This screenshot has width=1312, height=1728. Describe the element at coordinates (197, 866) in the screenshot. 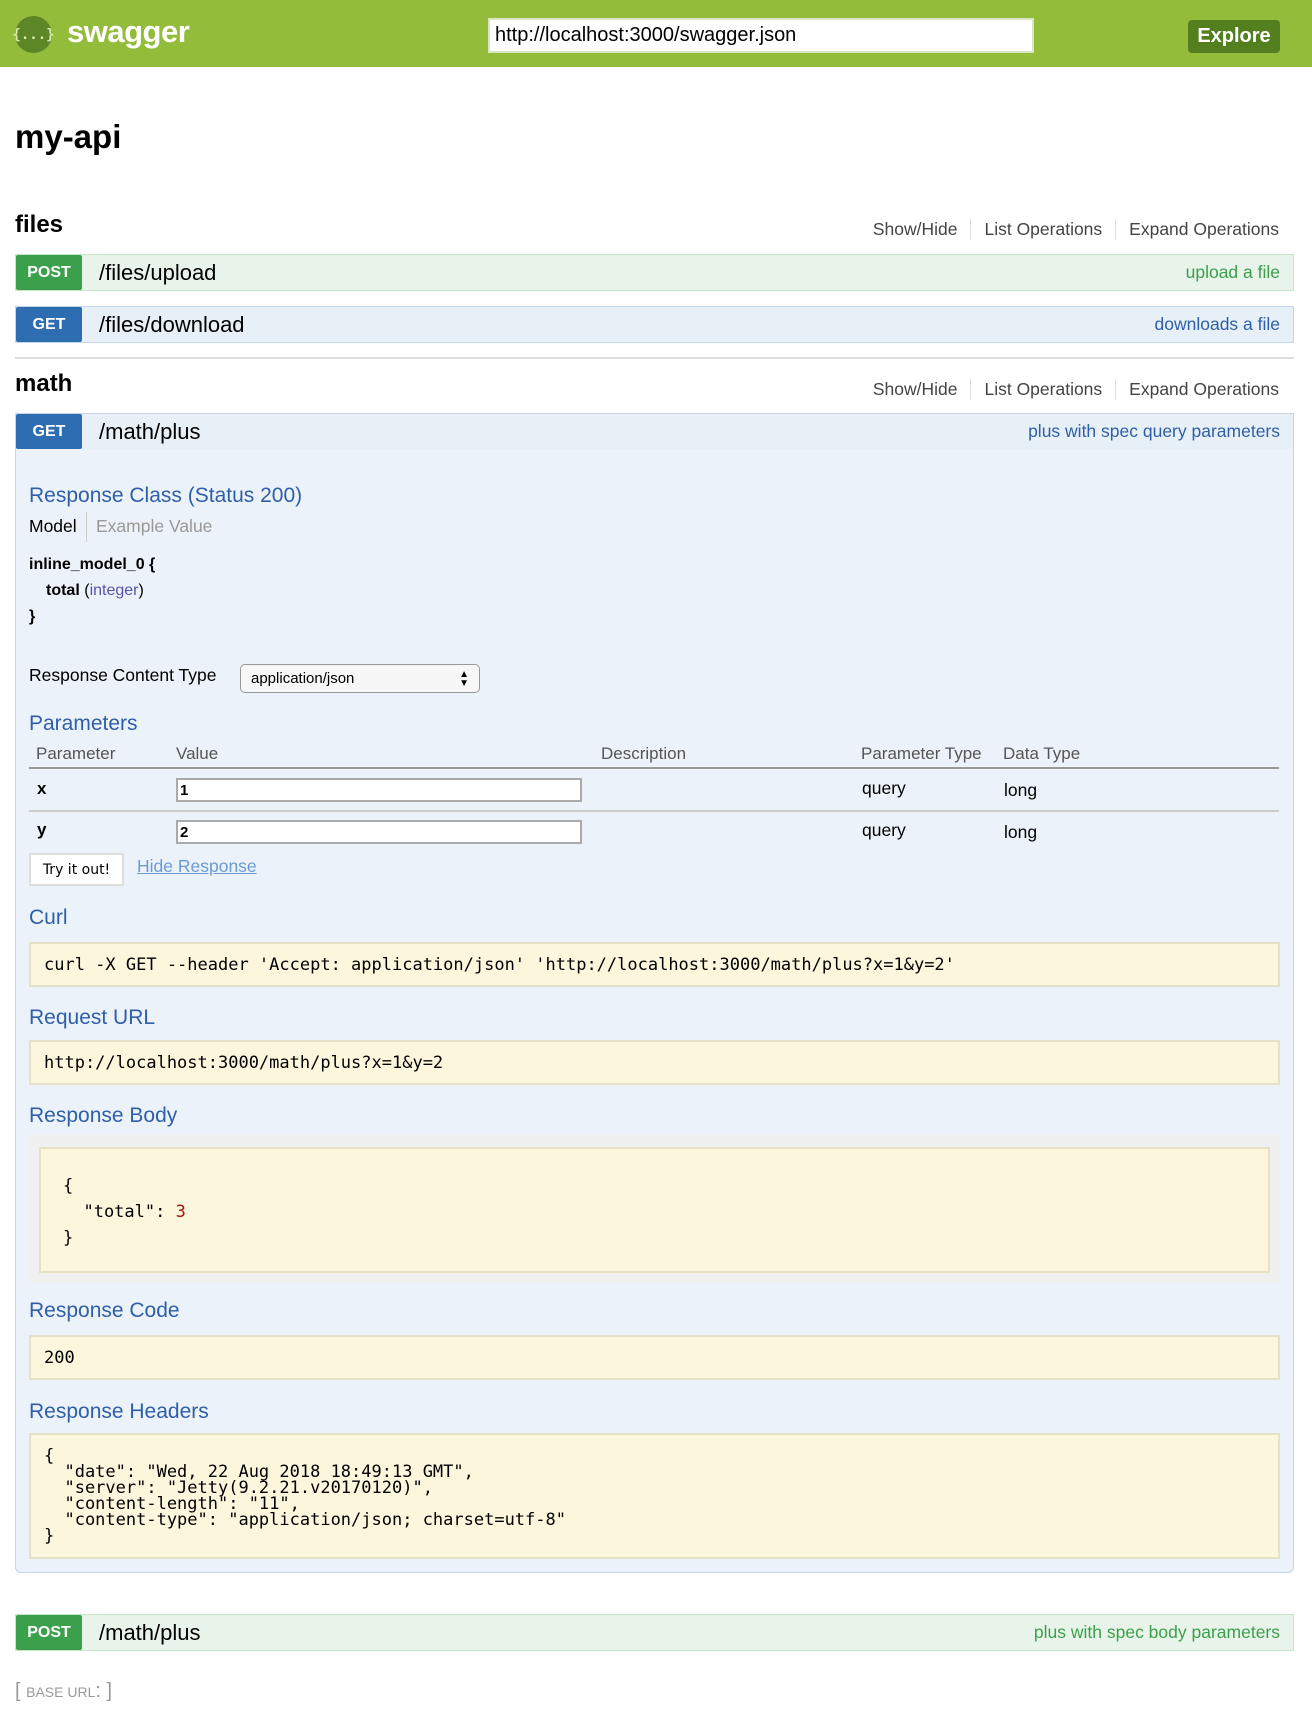

I see `hide-response-link: Hide Response` at that location.